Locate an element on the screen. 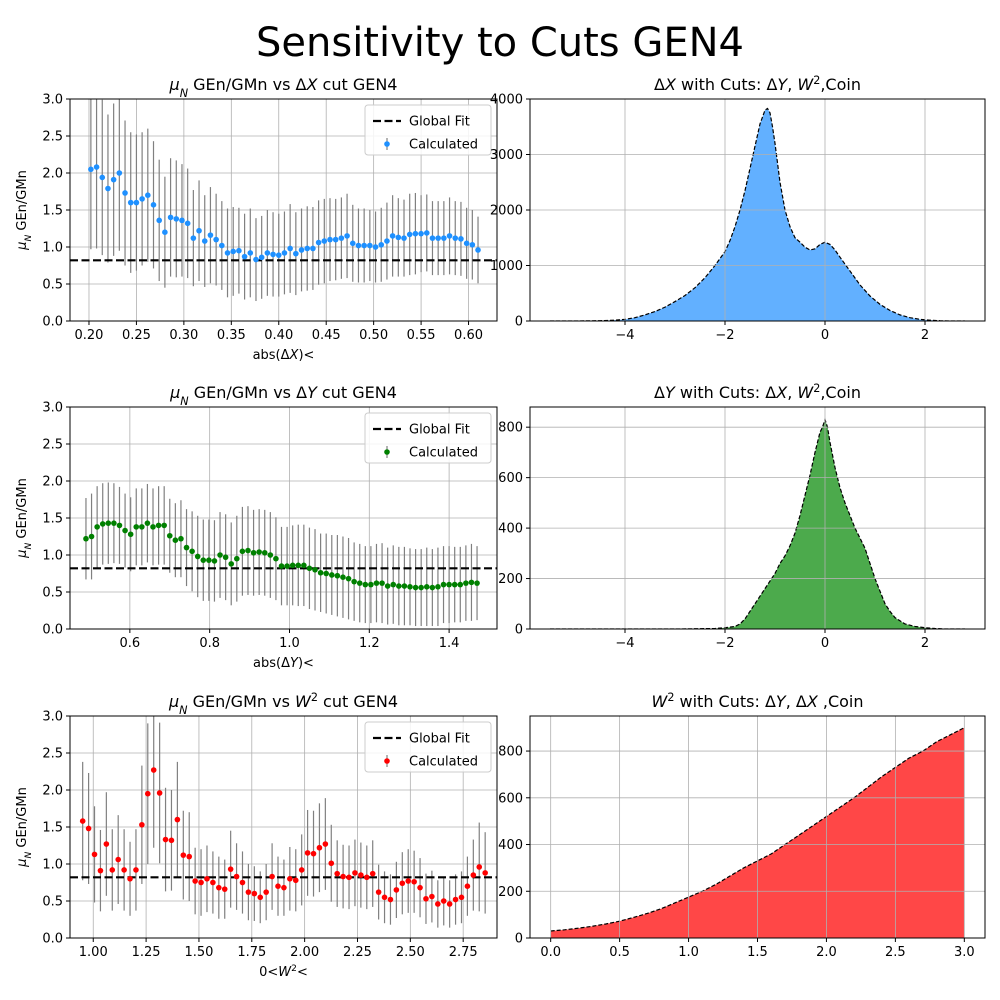  x-tick-label: 0.8 is located at coordinates (209, 643).